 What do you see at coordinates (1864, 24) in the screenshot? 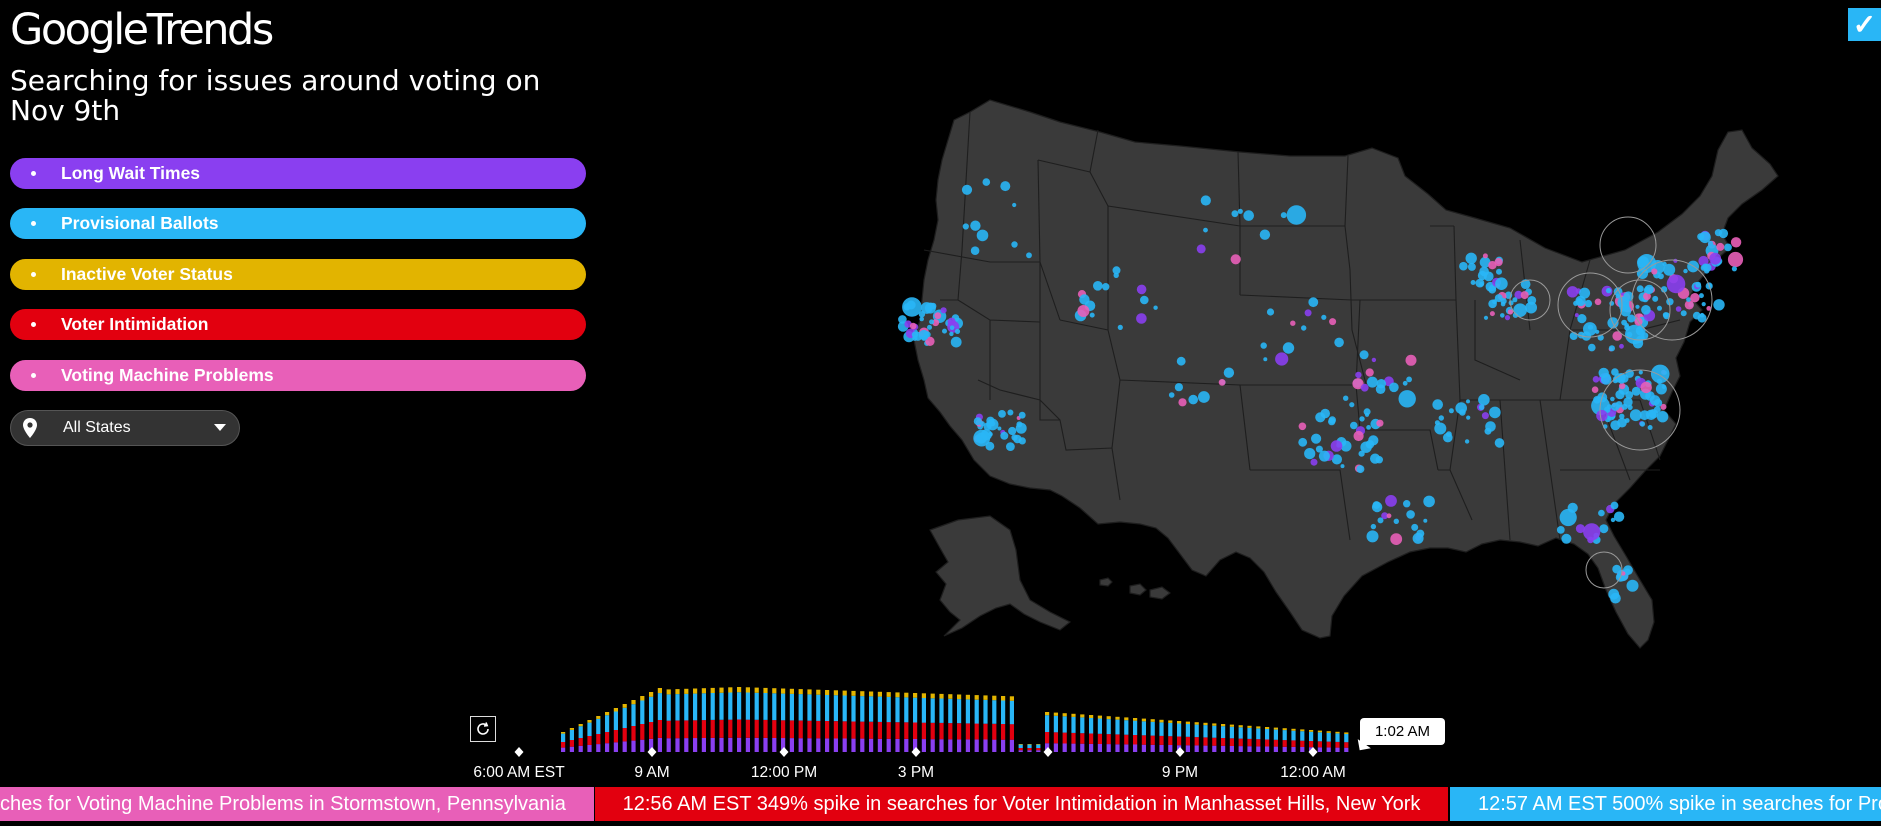
I see `checkbox-icon: ✓` at bounding box center [1864, 24].